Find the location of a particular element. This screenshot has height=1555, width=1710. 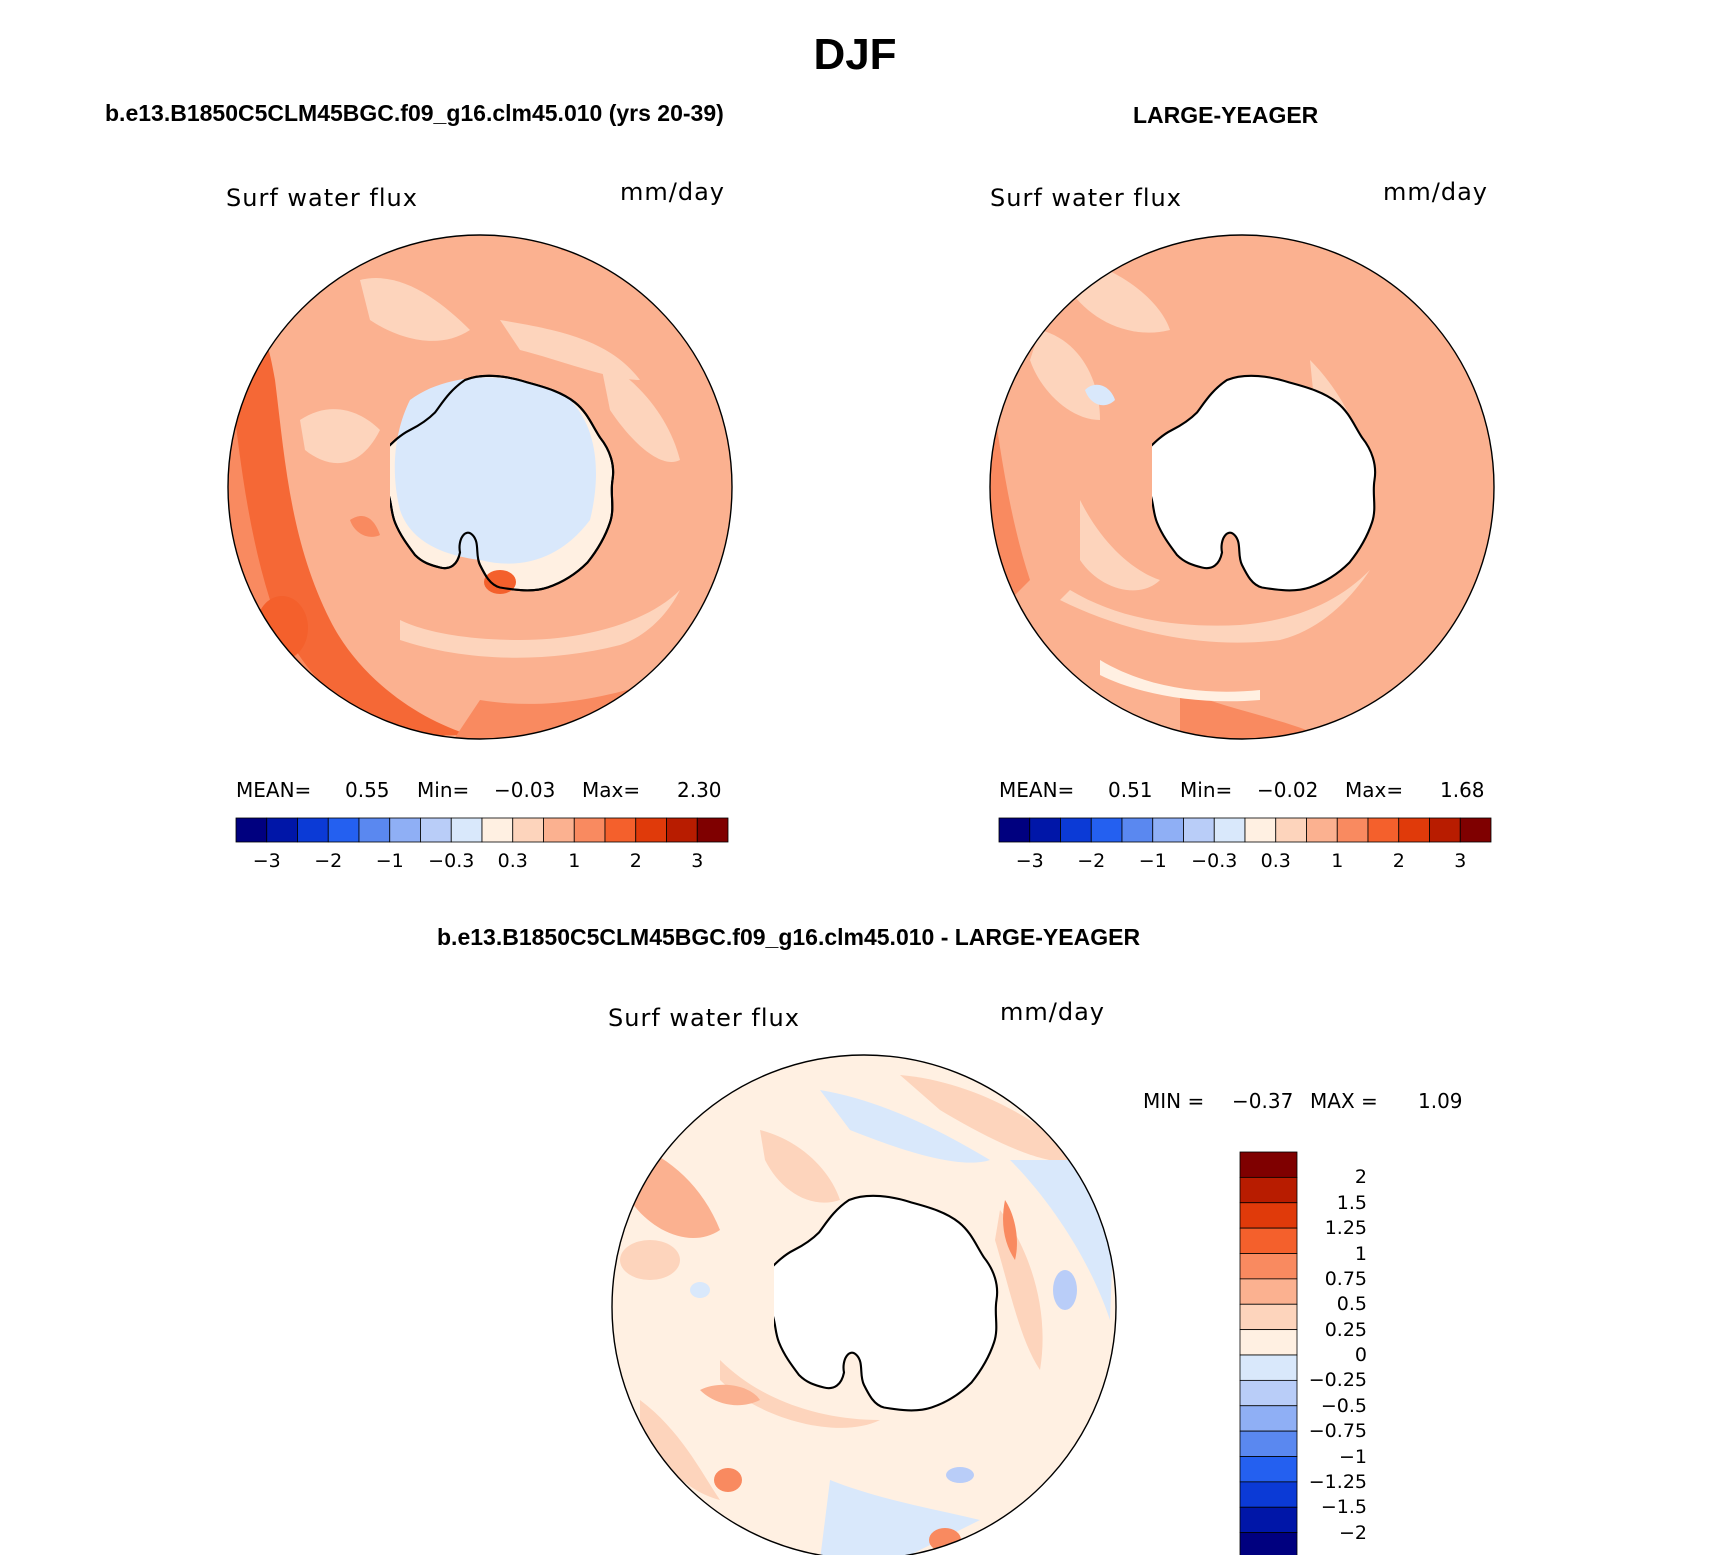

figure-title: DJF is located at coordinates (855, 54).